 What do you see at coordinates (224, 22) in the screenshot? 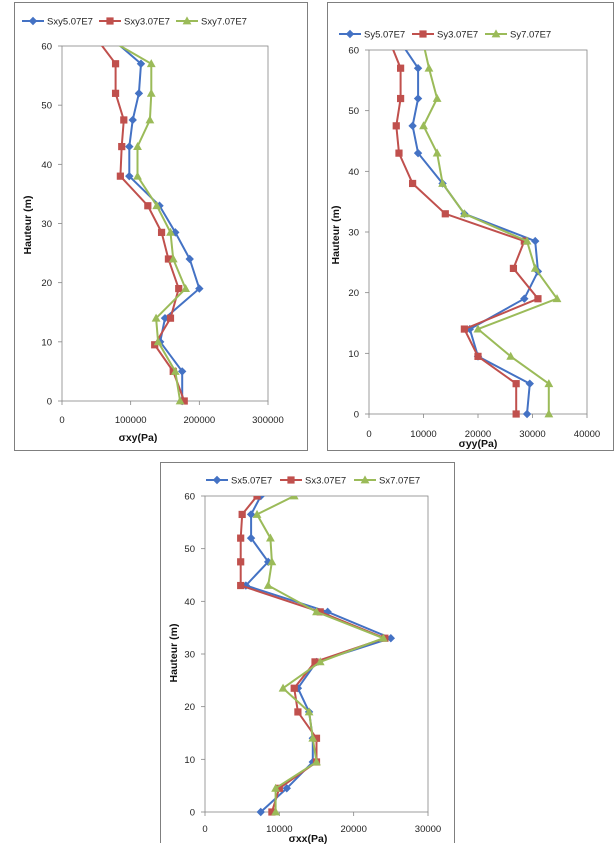
I see `legend-label: Sxy7.07E7` at bounding box center [224, 22].